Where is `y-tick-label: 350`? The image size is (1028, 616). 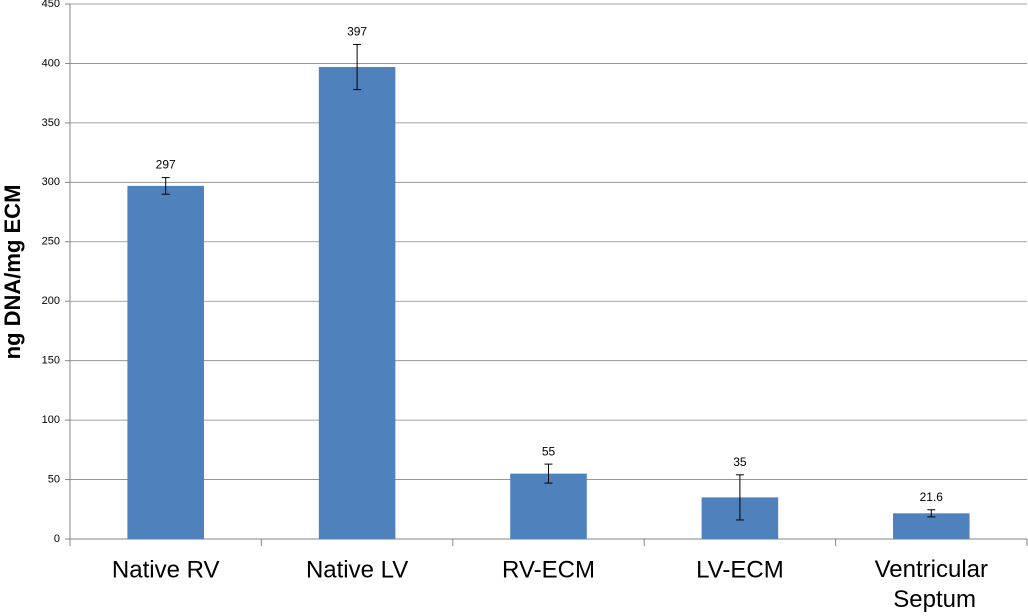 y-tick-label: 350 is located at coordinates (51, 123).